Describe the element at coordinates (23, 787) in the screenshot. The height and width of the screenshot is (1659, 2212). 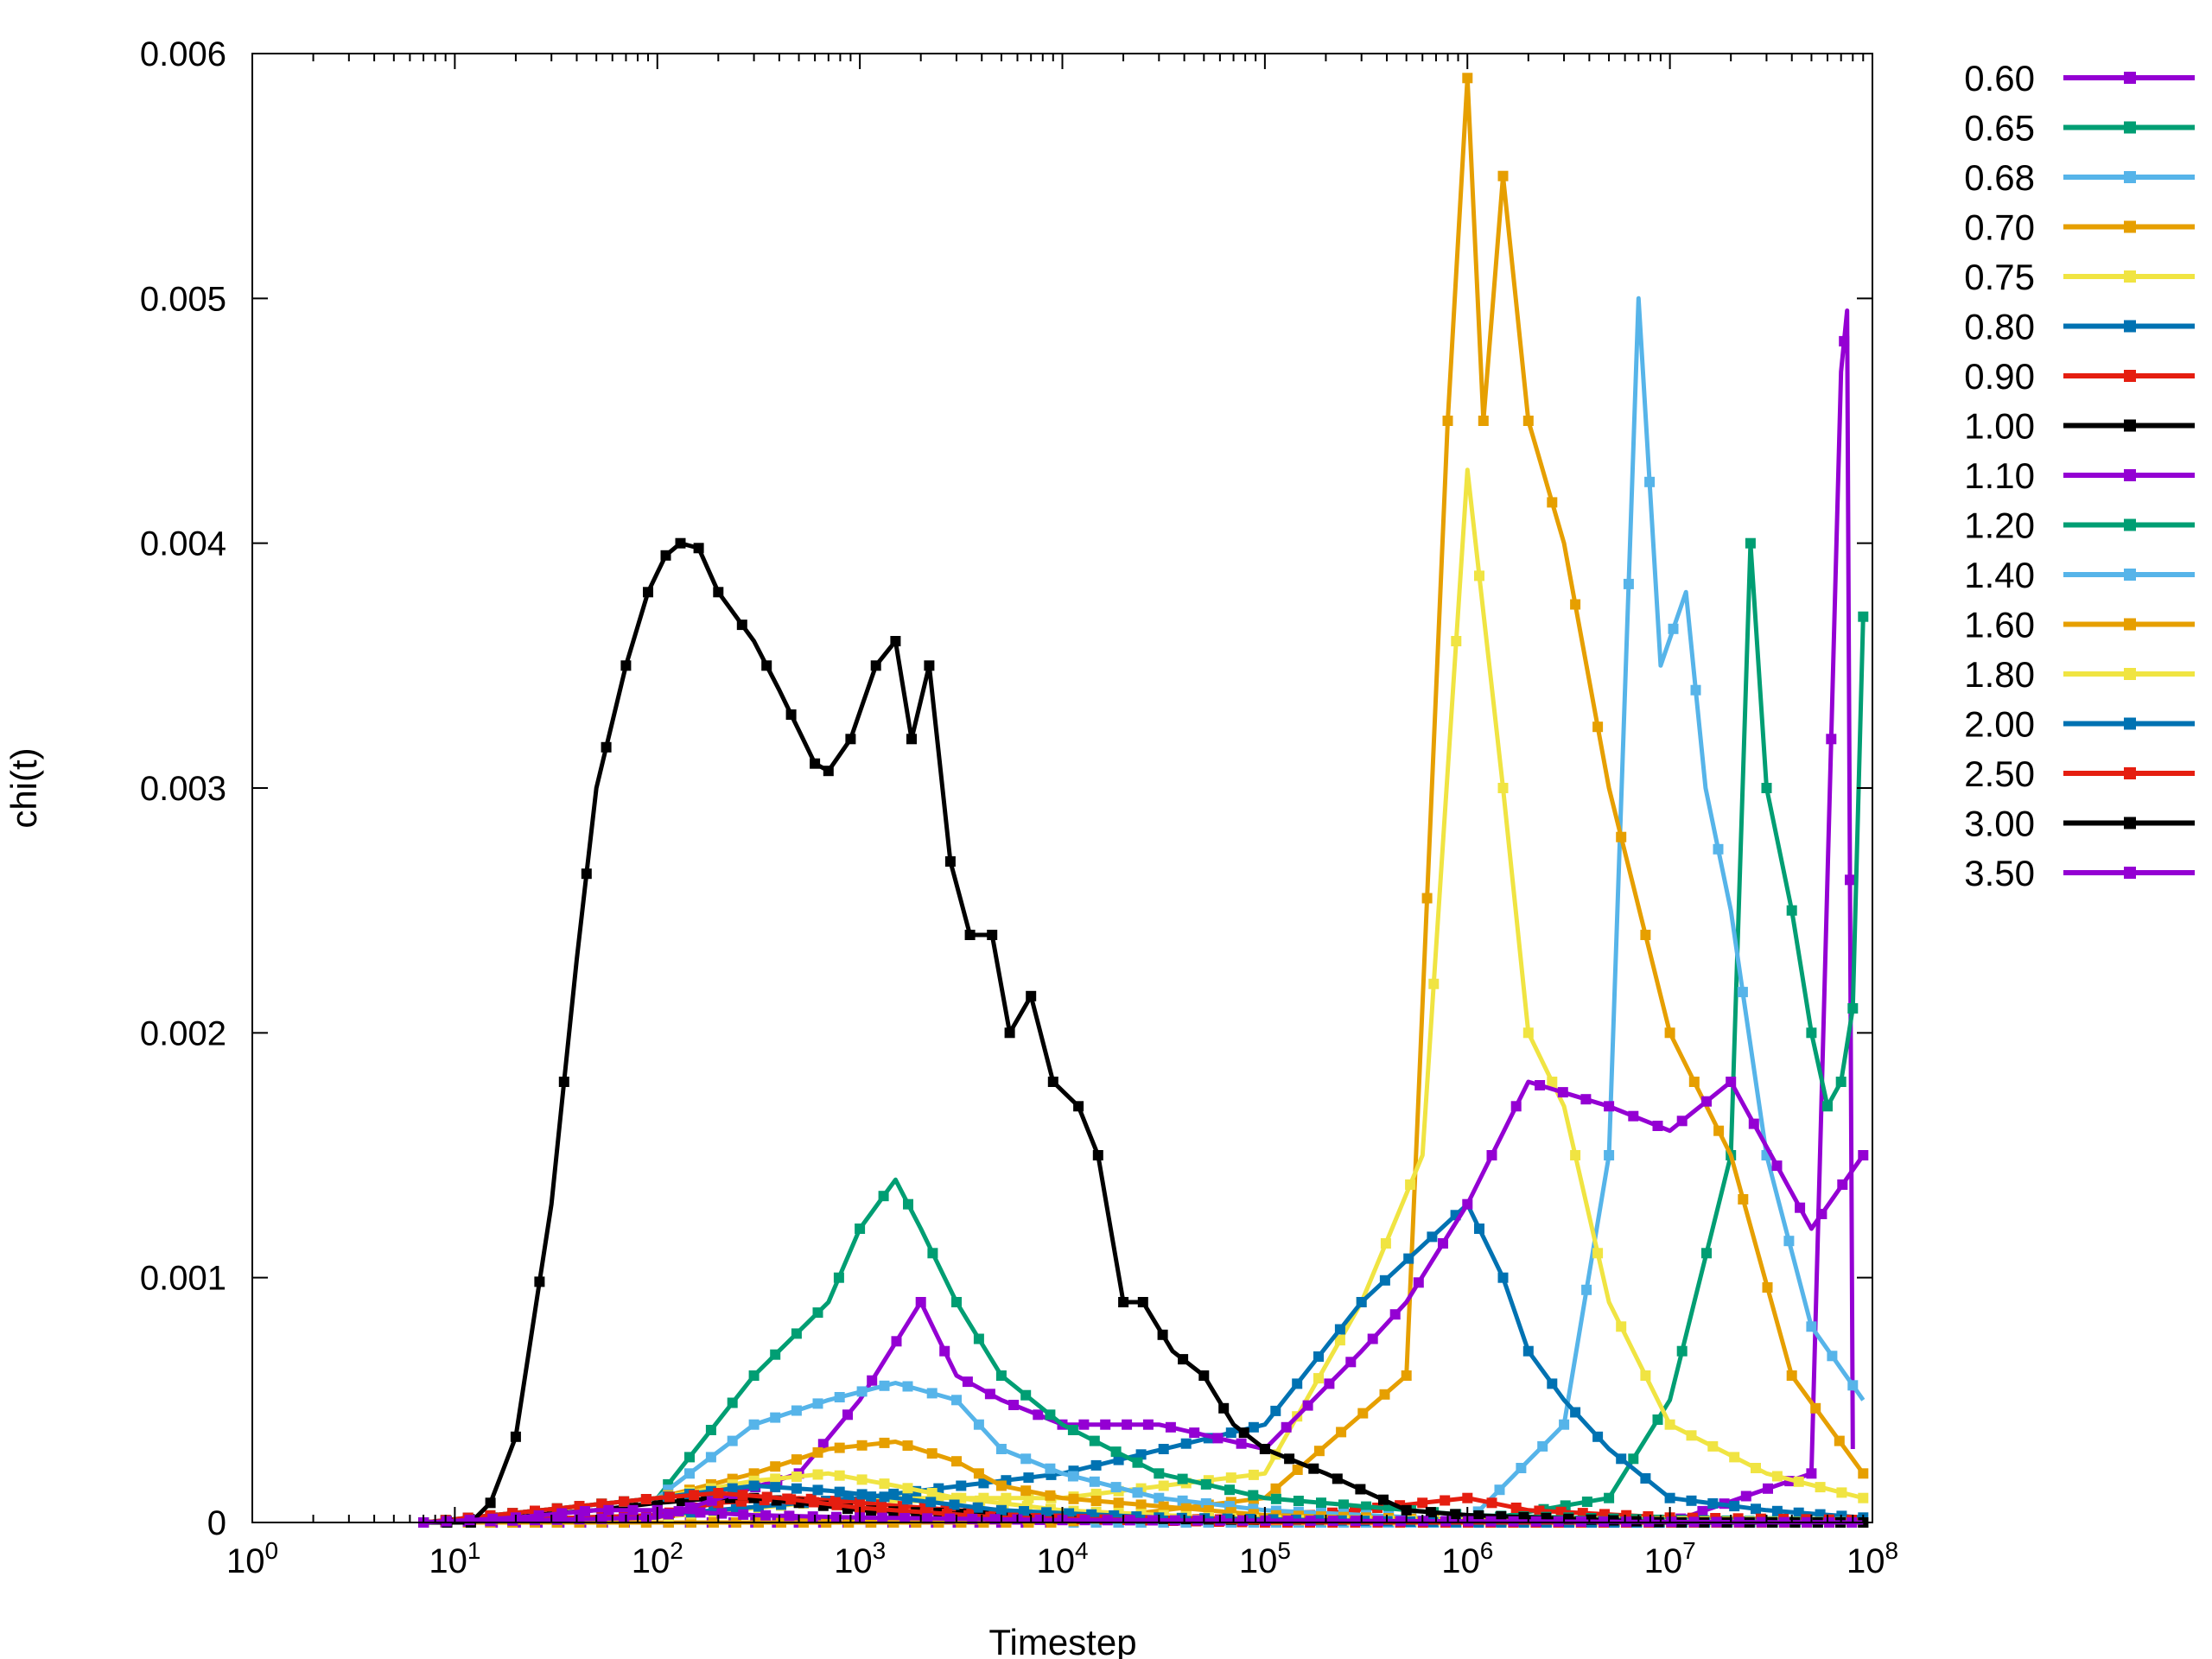
I see `y-axis-title: chi(t)` at that location.